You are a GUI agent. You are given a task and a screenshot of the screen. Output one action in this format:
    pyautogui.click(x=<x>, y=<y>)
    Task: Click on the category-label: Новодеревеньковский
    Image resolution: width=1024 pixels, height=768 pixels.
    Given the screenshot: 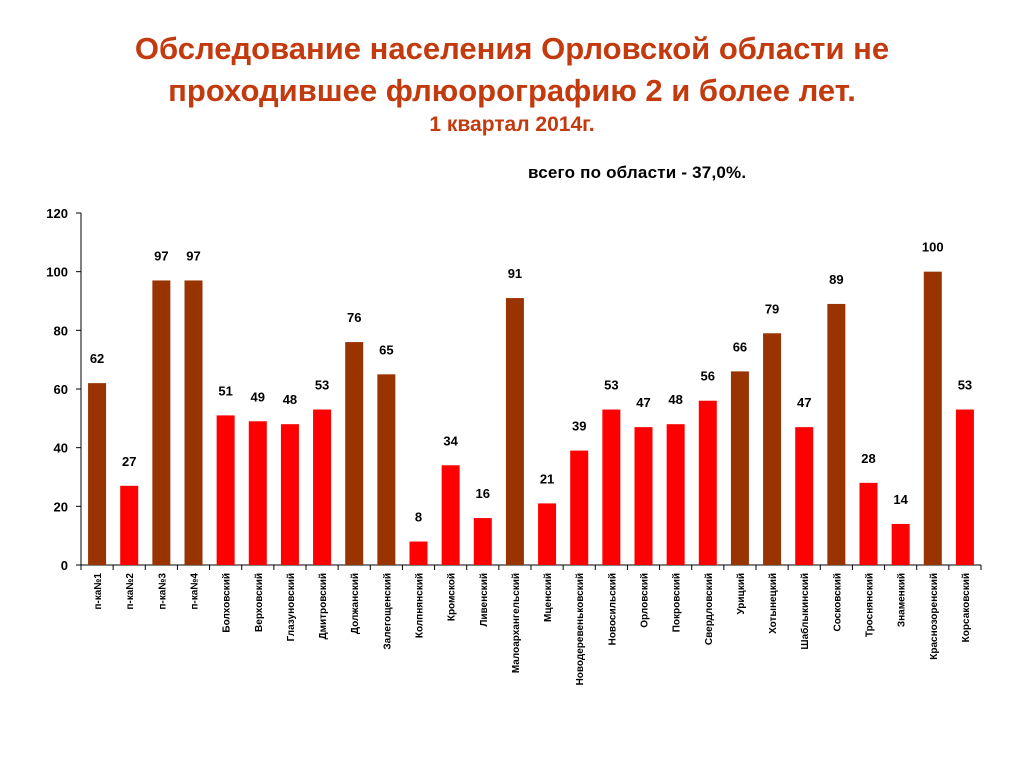 What is the action you would take?
    pyautogui.click(x=580, y=629)
    